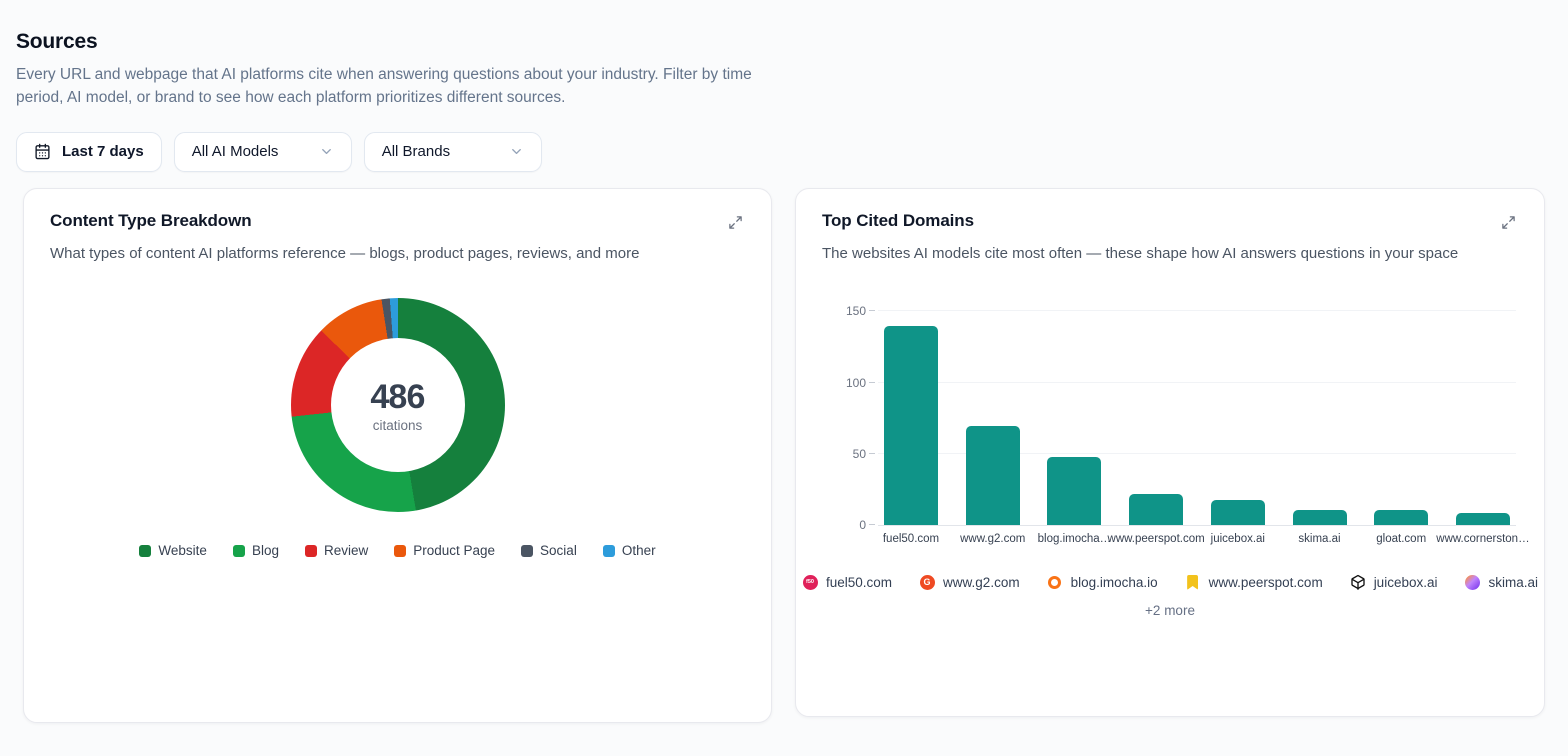 The image size is (1568, 756). Describe the element at coordinates (1319, 428) in the screenshot. I see `bar-slot: skima.ai` at that location.